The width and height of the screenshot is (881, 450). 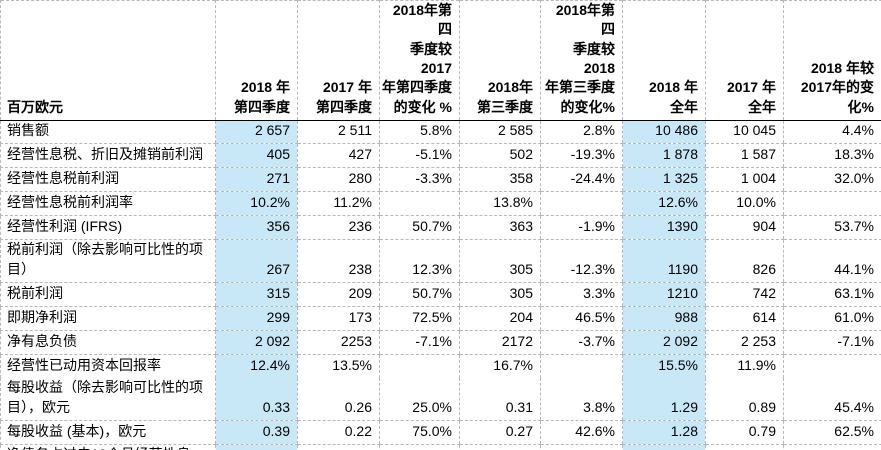 What do you see at coordinates (581, 180) in the screenshot?
I see `cell-value: -24.4%` at bounding box center [581, 180].